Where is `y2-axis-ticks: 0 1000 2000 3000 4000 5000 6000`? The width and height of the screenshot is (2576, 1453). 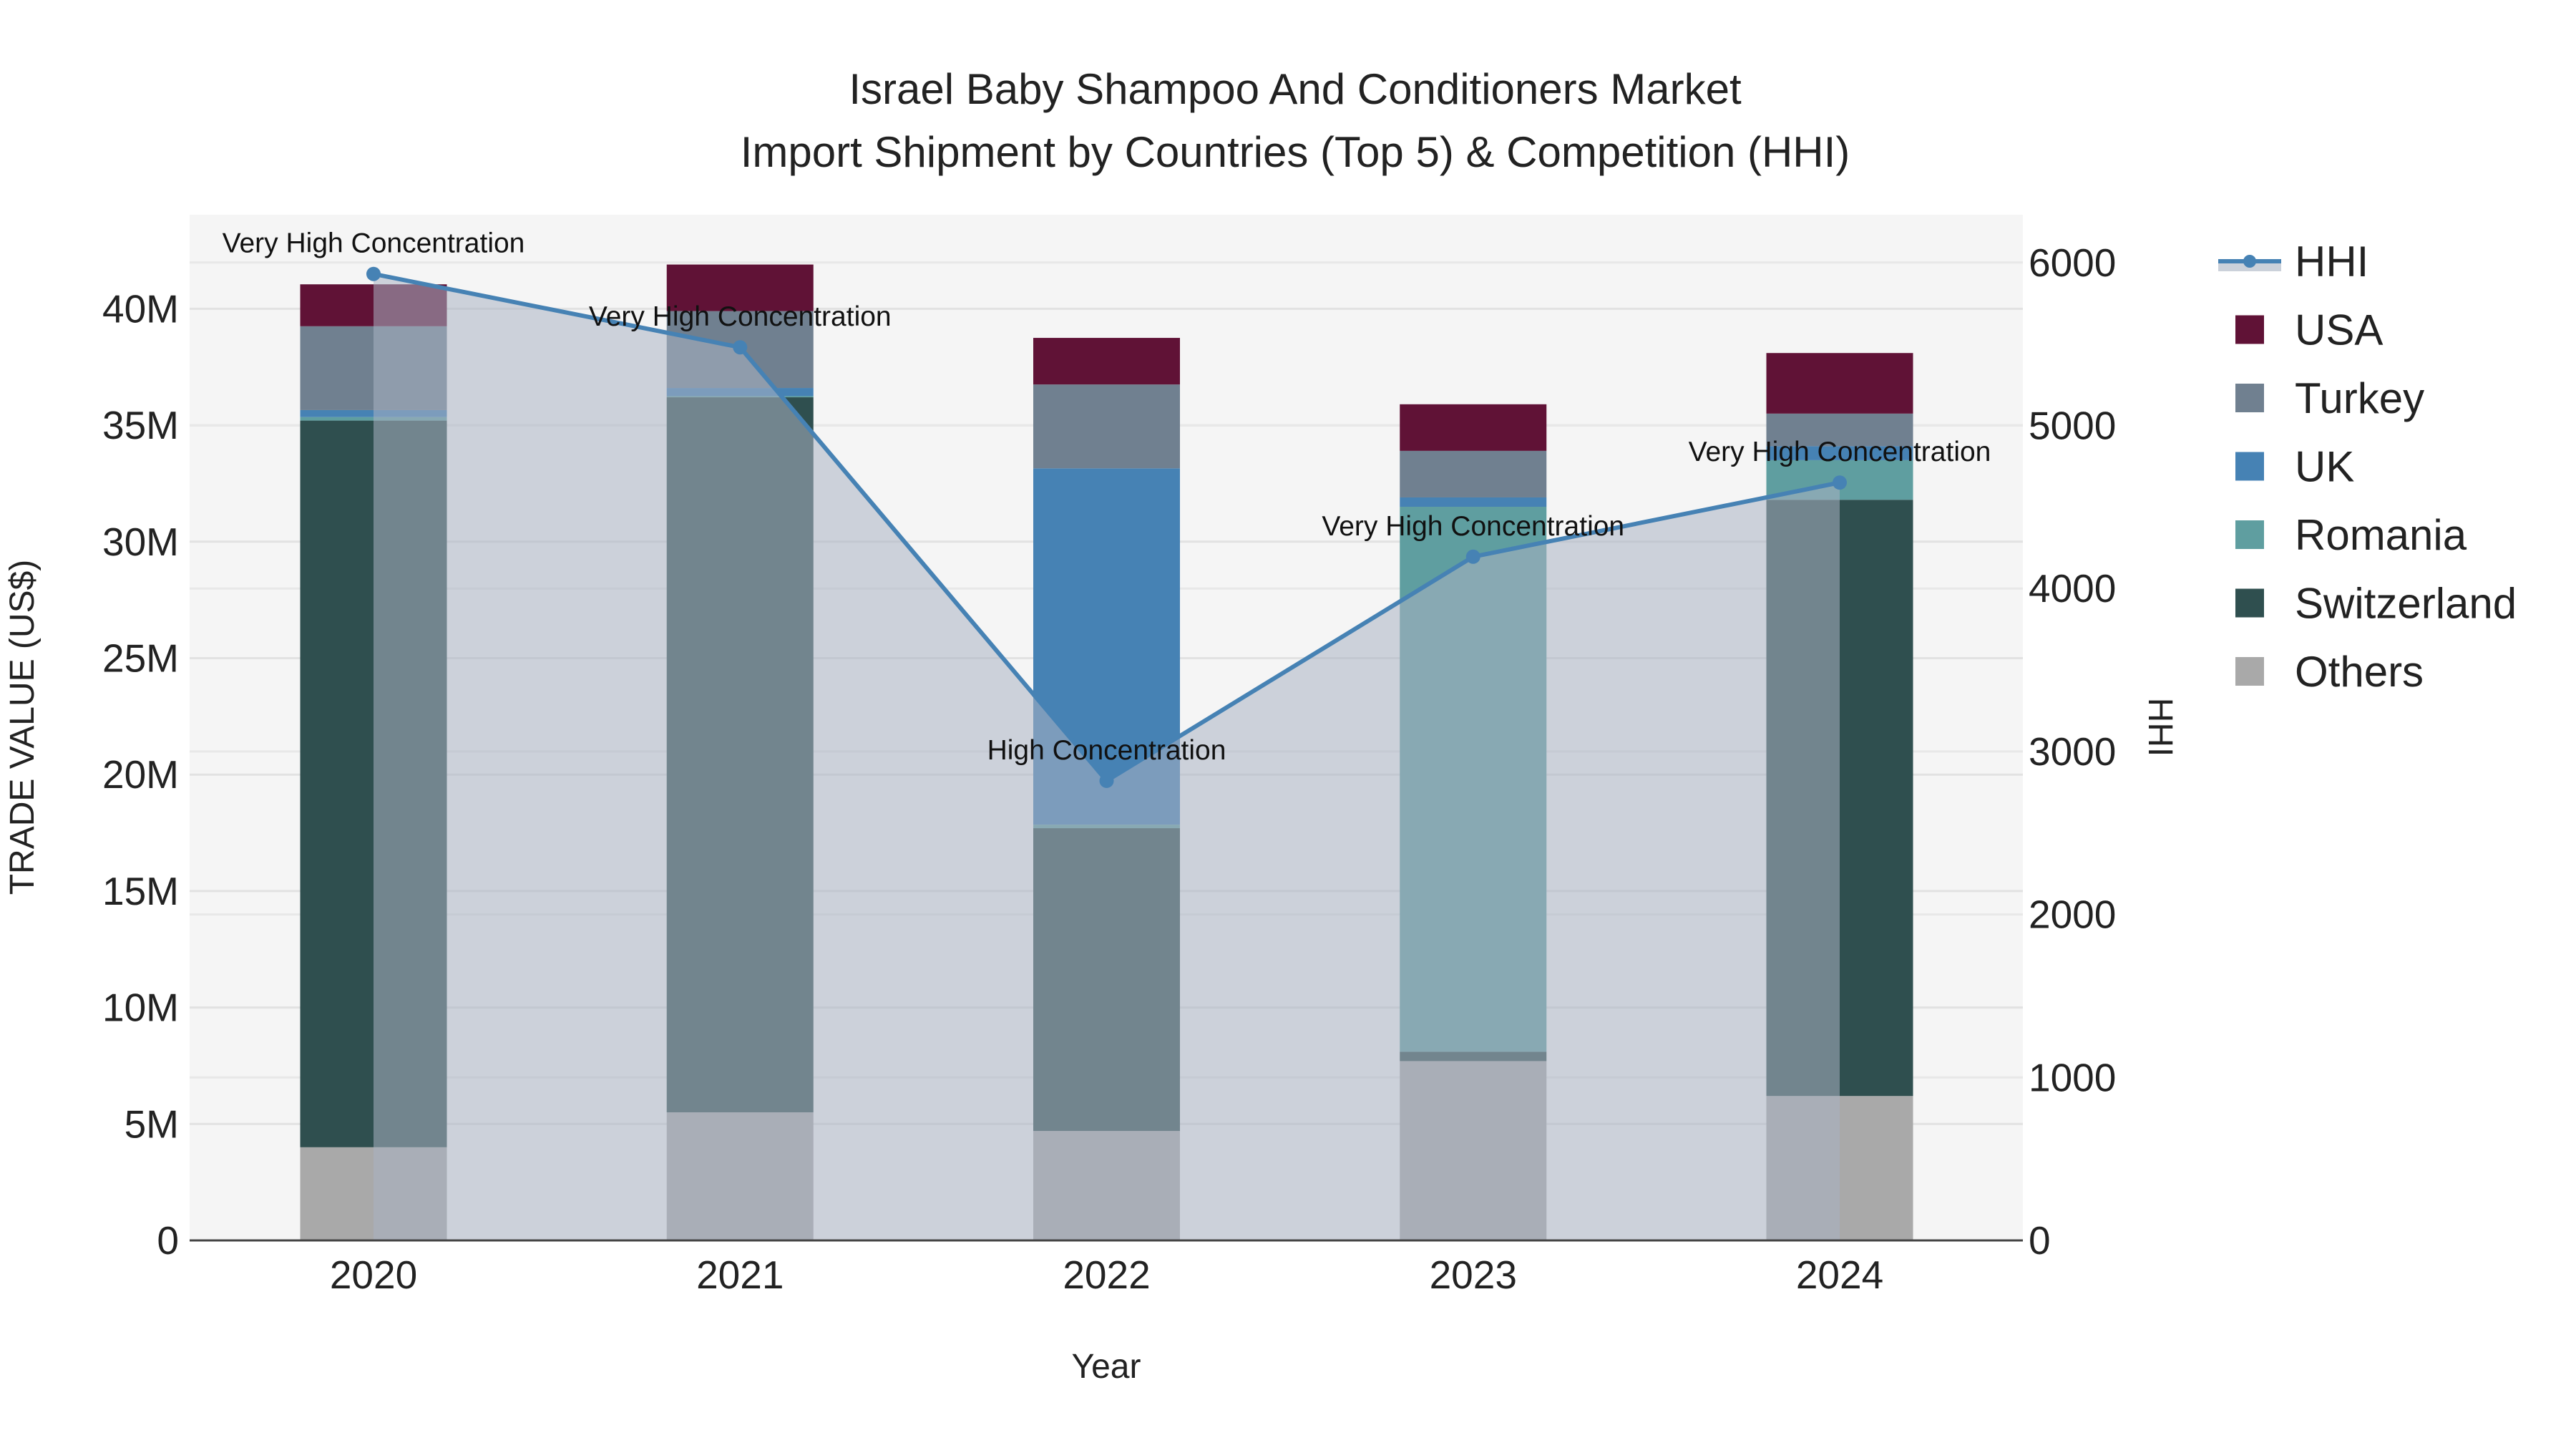
y2-axis-ticks: 0 1000 2000 3000 4000 5000 6000 is located at coordinates (2072, 751).